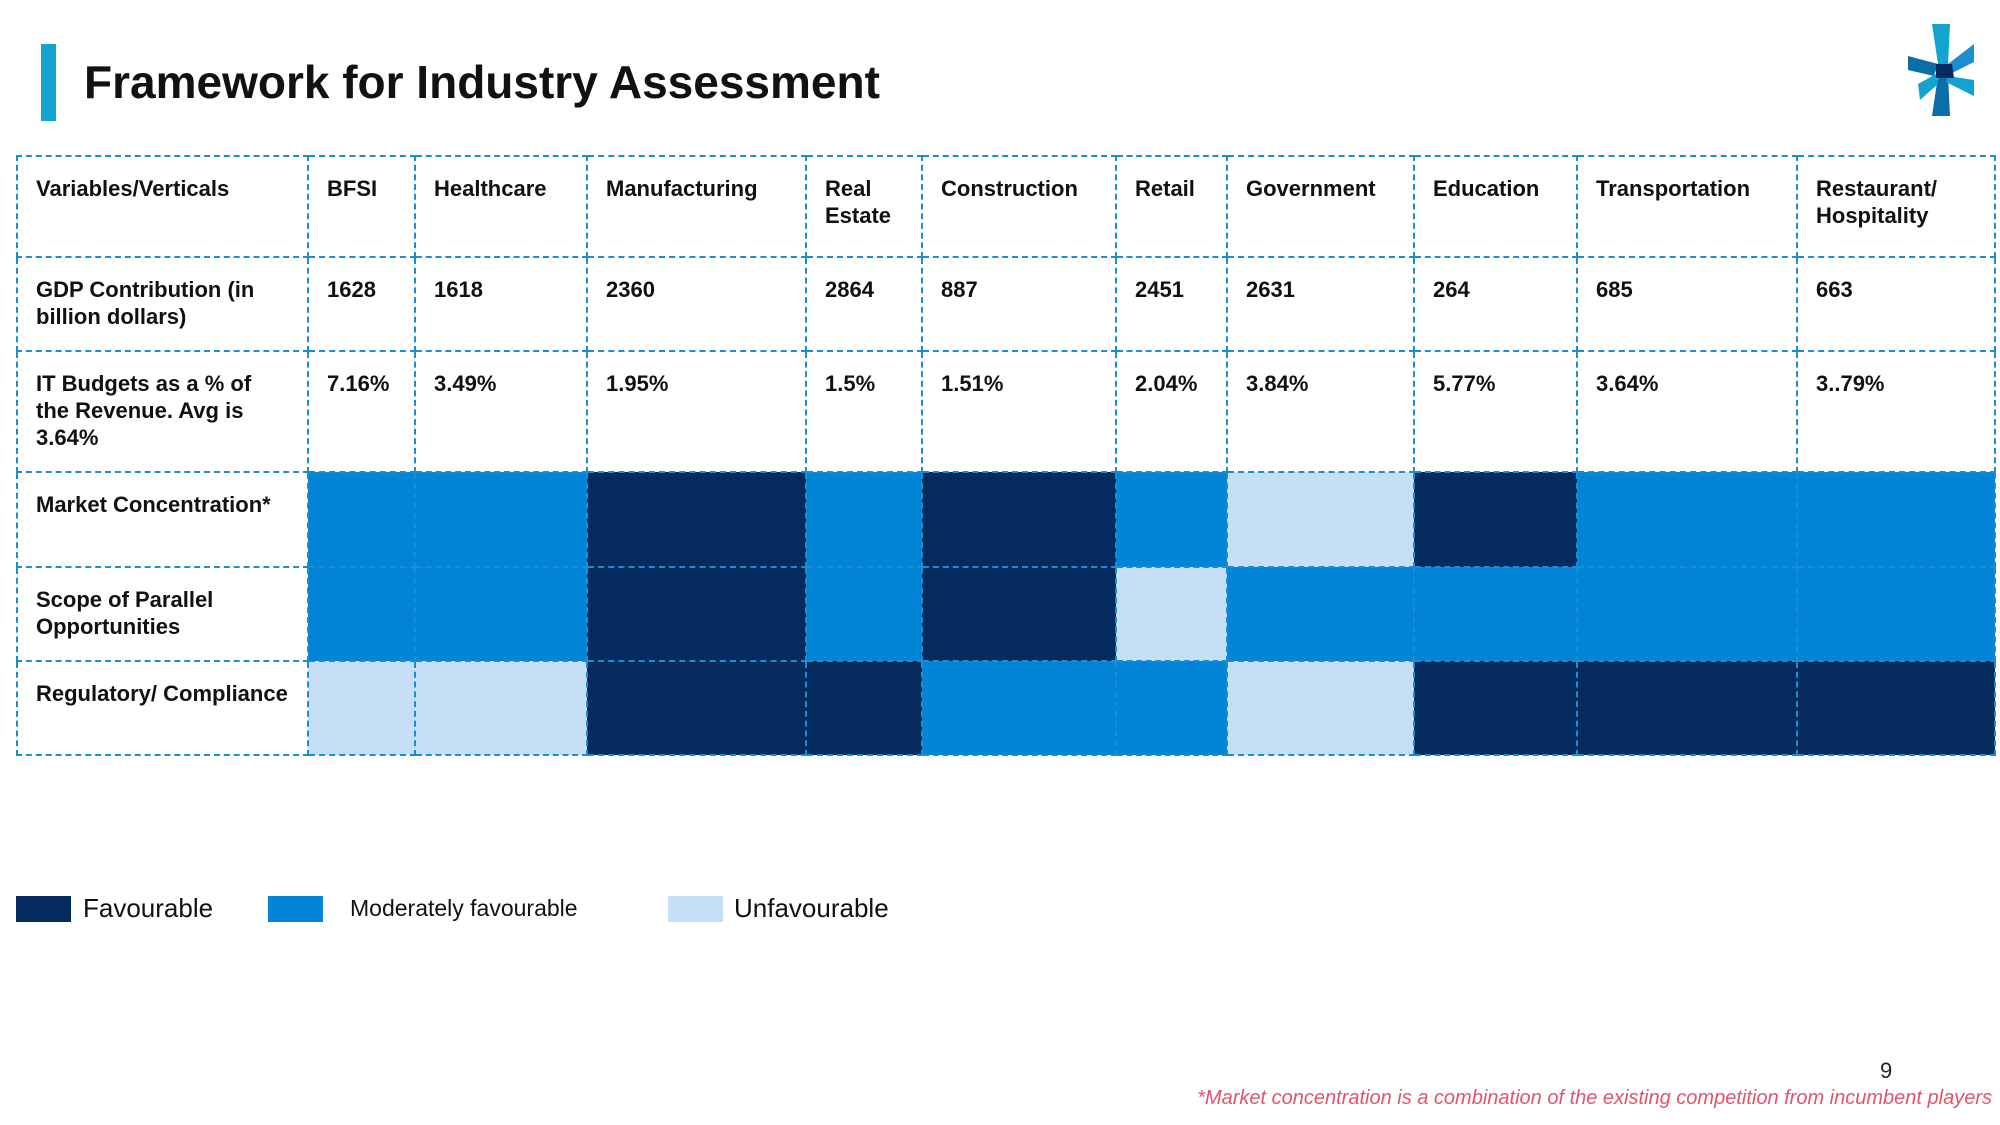 The width and height of the screenshot is (2000, 1125). What do you see at coordinates (1019, 411) in the screenshot?
I see `value-cell: 1.51%` at bounding box center [1019, 411].